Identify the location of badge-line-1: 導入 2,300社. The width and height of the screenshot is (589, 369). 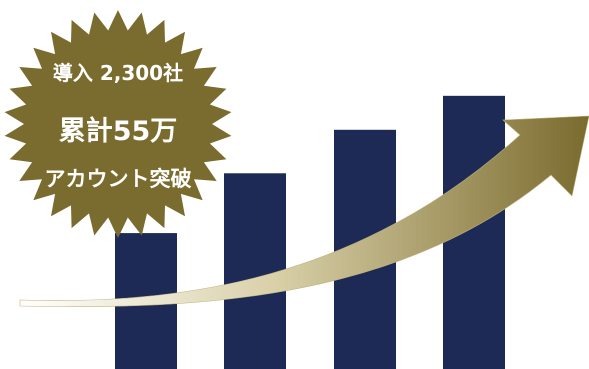
(118, 73).